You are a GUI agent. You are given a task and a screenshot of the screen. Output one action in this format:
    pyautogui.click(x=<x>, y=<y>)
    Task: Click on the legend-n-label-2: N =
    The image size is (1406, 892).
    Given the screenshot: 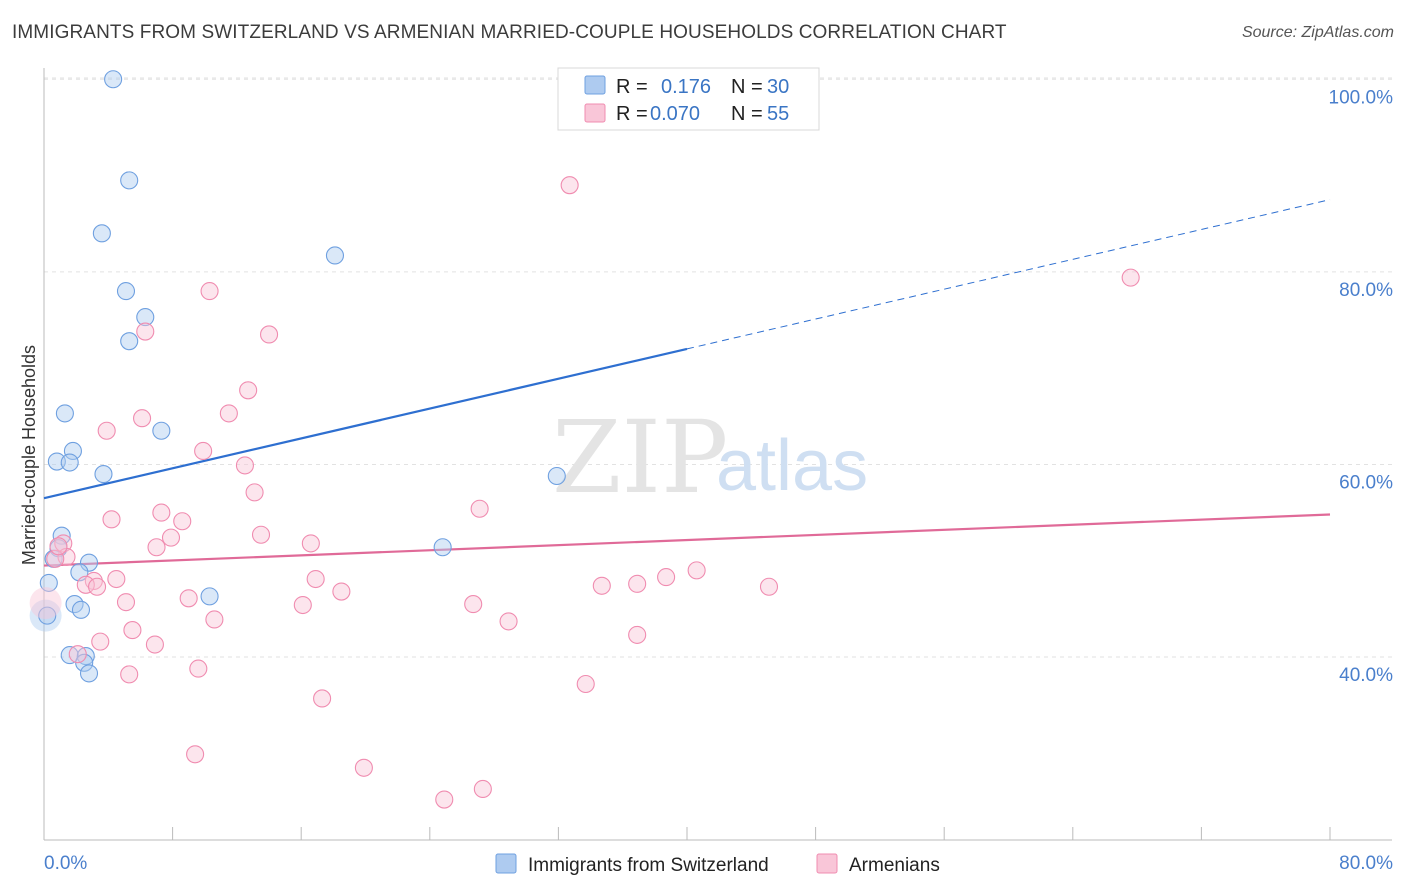 What is the action you would take?
    pyautogui.click(x=747, y=114)
    